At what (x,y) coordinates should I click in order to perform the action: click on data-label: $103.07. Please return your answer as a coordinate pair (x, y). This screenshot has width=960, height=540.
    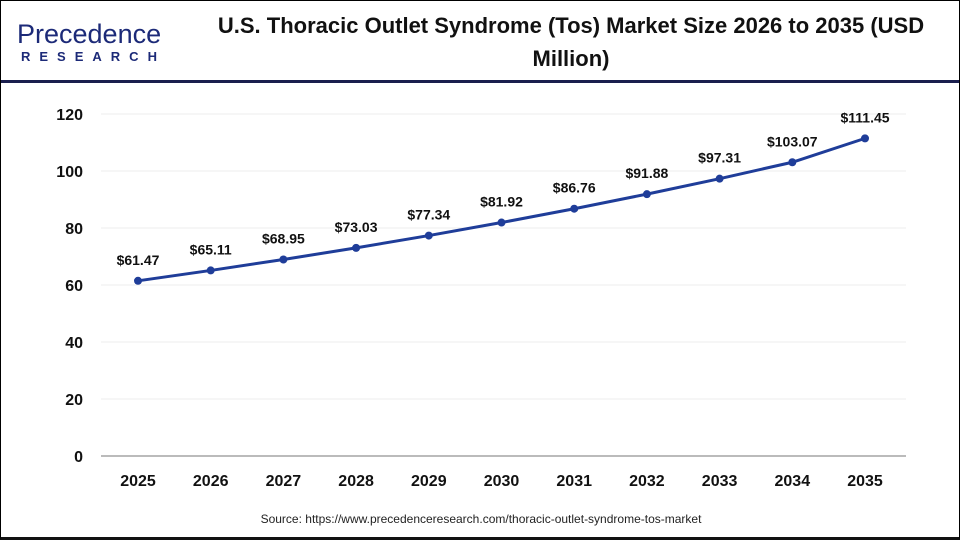
    Looking at the image, I should click on (792, 141).